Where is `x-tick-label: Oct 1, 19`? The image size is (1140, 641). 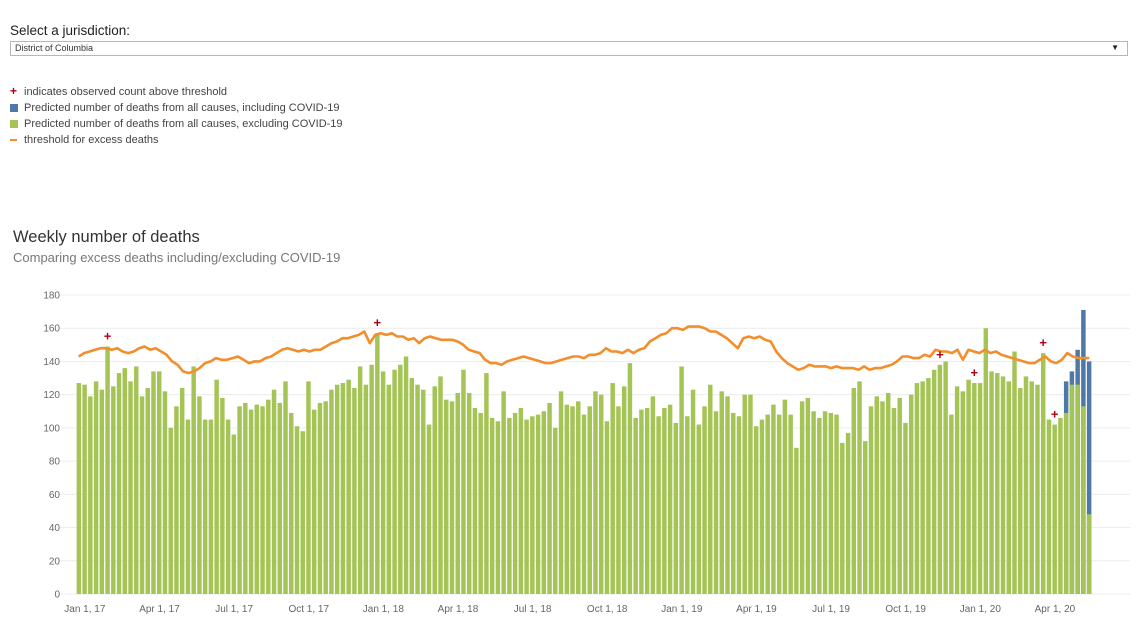
x-tick-label: Oct 1, 19 is located at coordinates (905, 609).